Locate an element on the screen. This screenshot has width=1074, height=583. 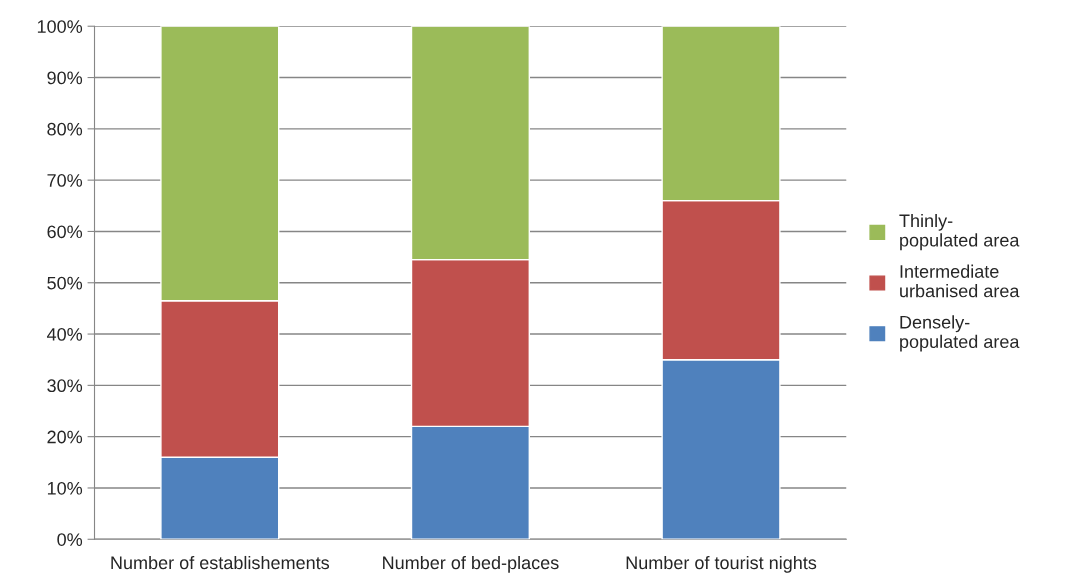
y-tick-label: 30% is located at coordinates (65, 386).